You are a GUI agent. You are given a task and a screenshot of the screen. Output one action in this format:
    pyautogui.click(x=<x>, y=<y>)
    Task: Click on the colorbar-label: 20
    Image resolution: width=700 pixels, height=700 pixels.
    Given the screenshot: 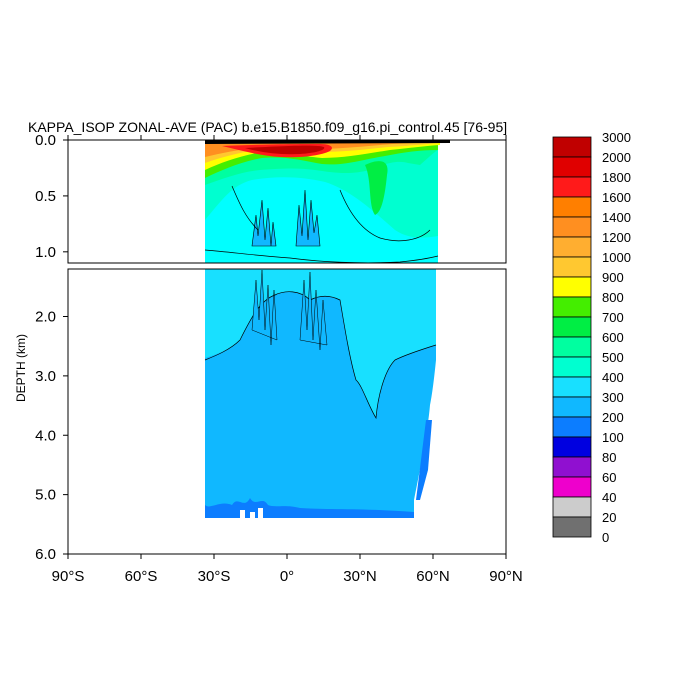 What is the action you would take?
    pyautogui.click(x=609, y=517)
    